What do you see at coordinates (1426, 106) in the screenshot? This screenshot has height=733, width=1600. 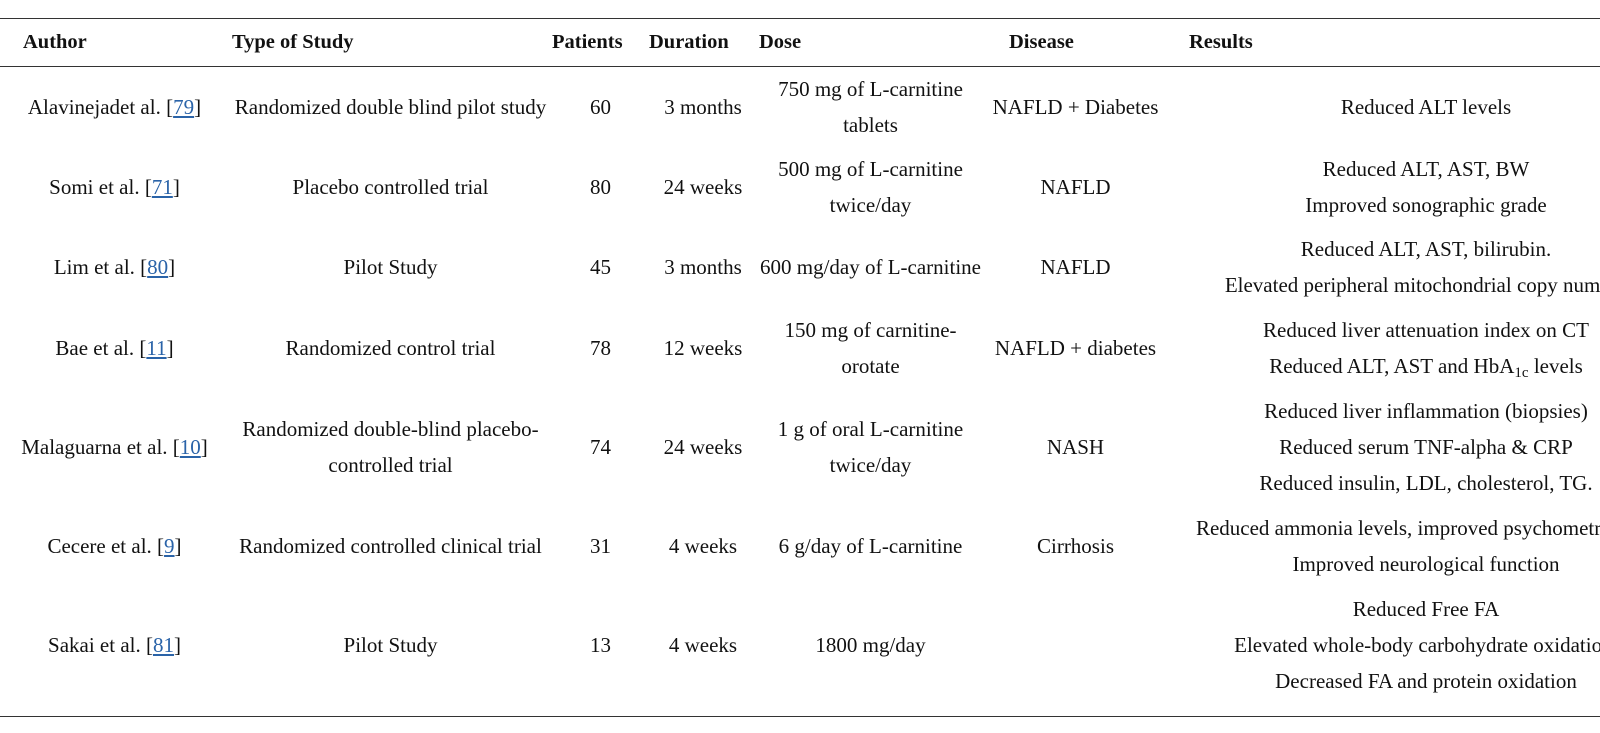 I see `result-line: Reduced ALT levels` at bounding box center [1426, 106].